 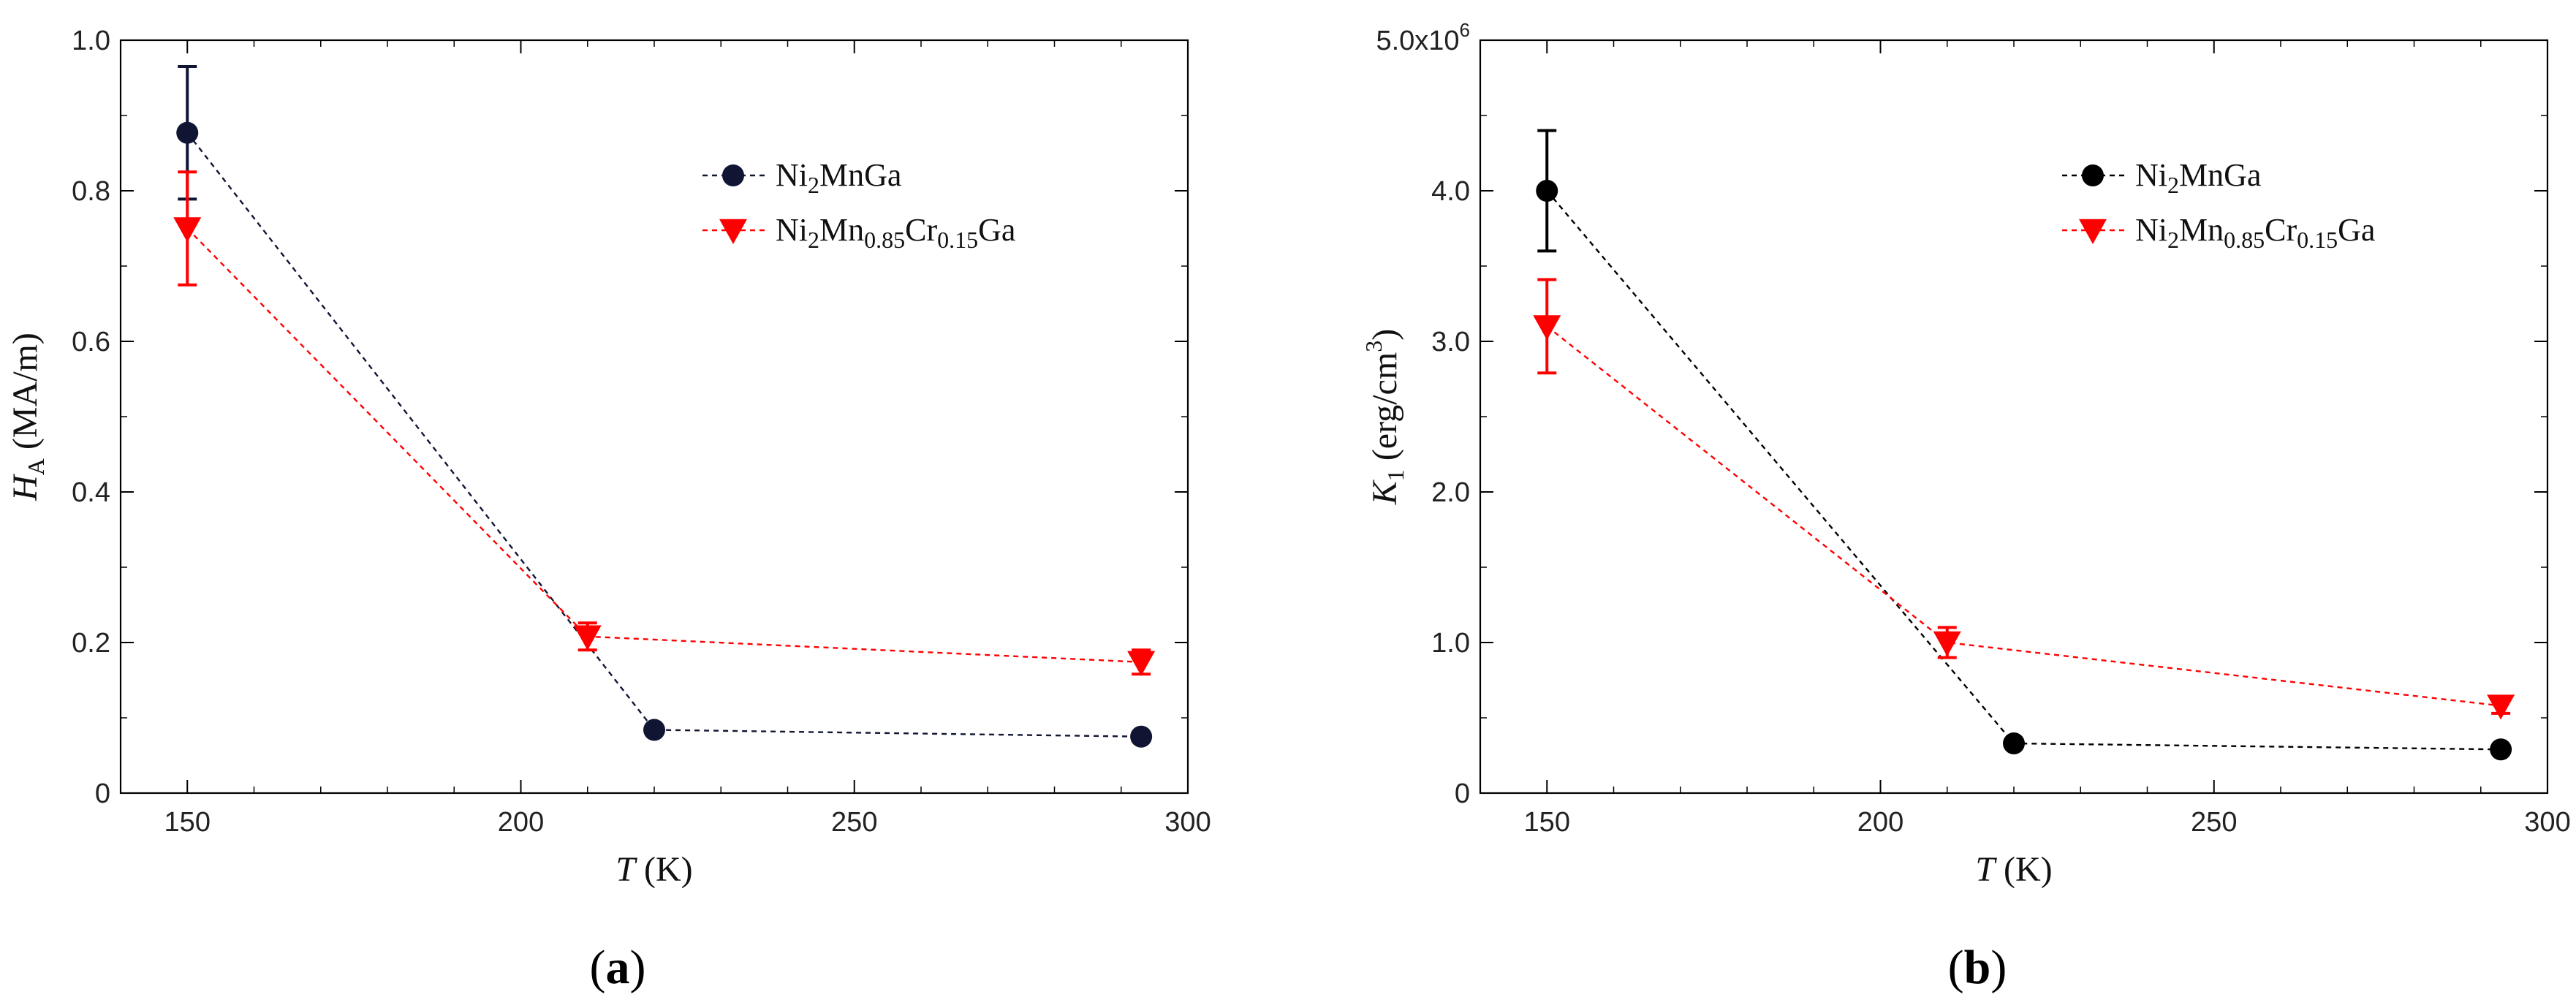 I want to click on y-axis-title: K1 (erg/cm3), so click(x=1384, y=417).